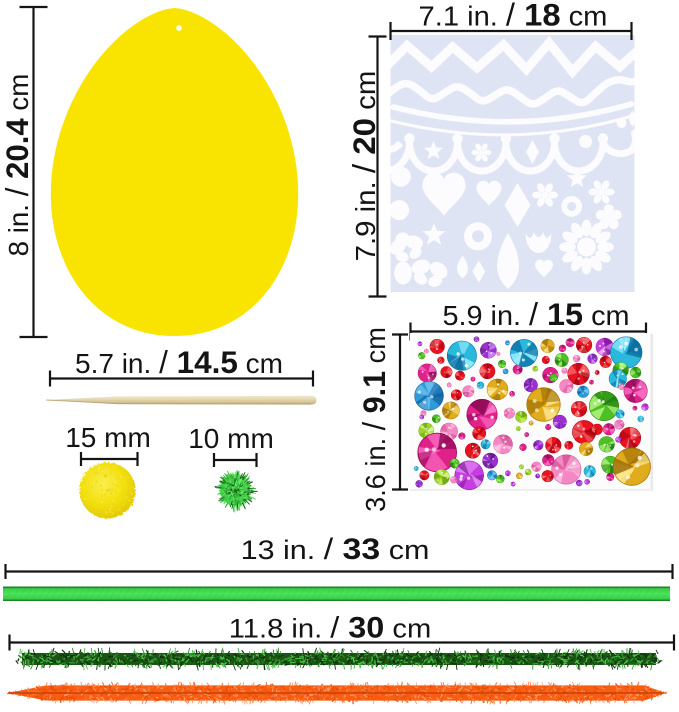 Image resolution: width=679 pixels, height=712 pixels. I want to click on svg-text: 7.1 in. / 18 cm, so click(513, 16).